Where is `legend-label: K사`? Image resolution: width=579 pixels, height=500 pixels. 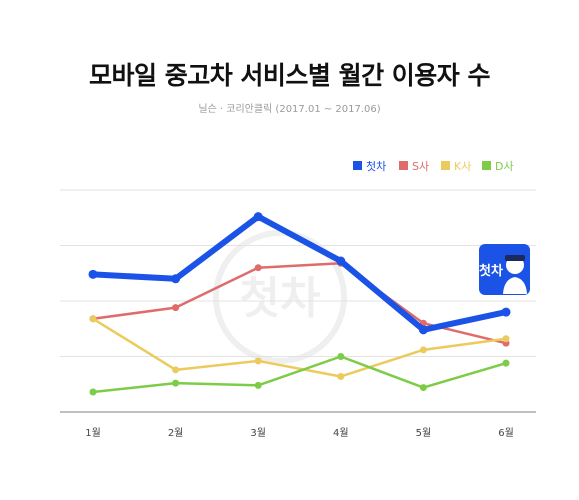
legend-label: K사 is located at coordinates (462, 166).